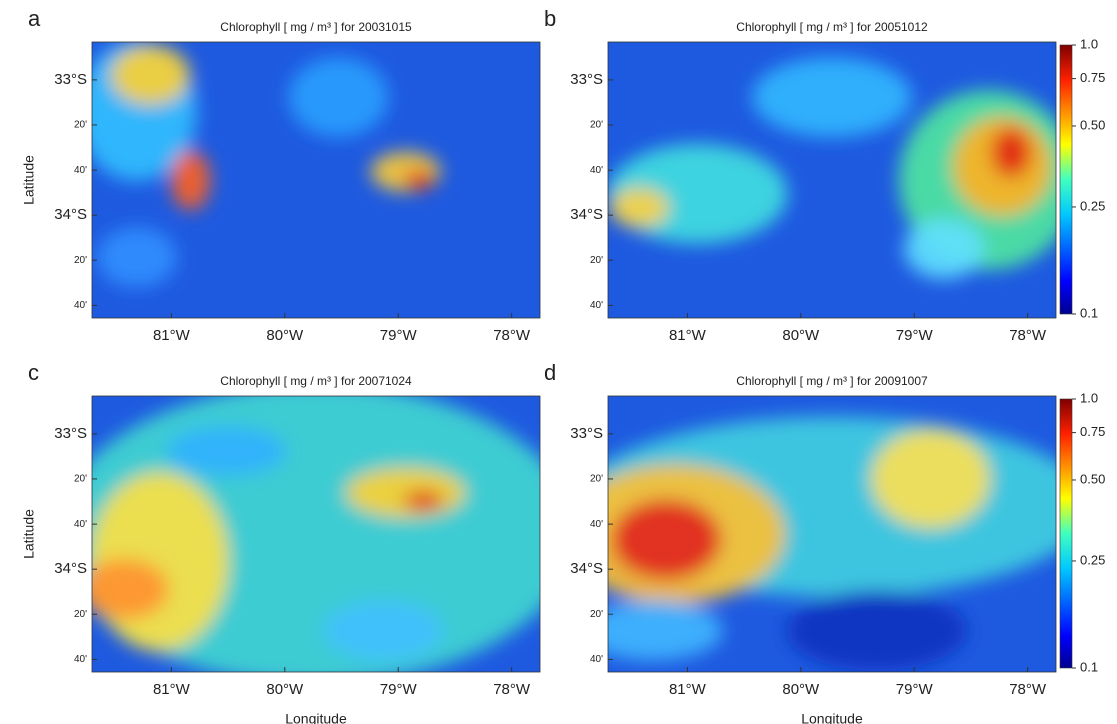  Describe the element at coordinates (316, 381) in the screenshot. I see `panel-title: Chlorophyll [ mg / m³ ] for 20071024` at that location.